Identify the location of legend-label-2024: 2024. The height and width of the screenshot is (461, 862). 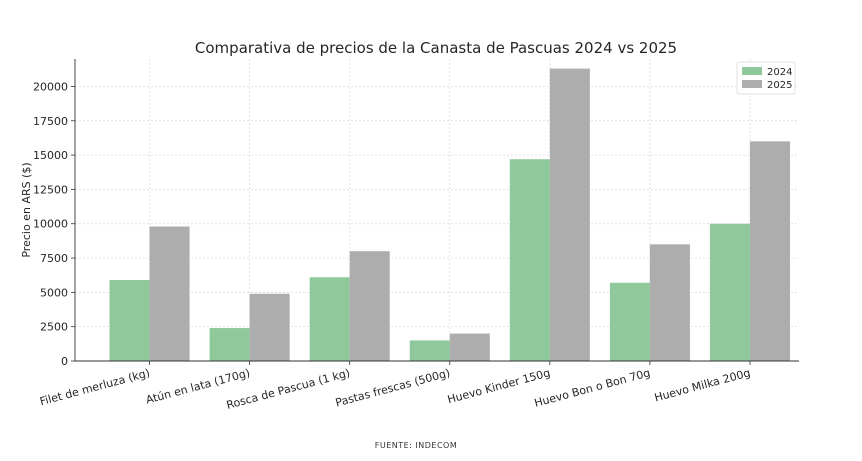
(779, 72).